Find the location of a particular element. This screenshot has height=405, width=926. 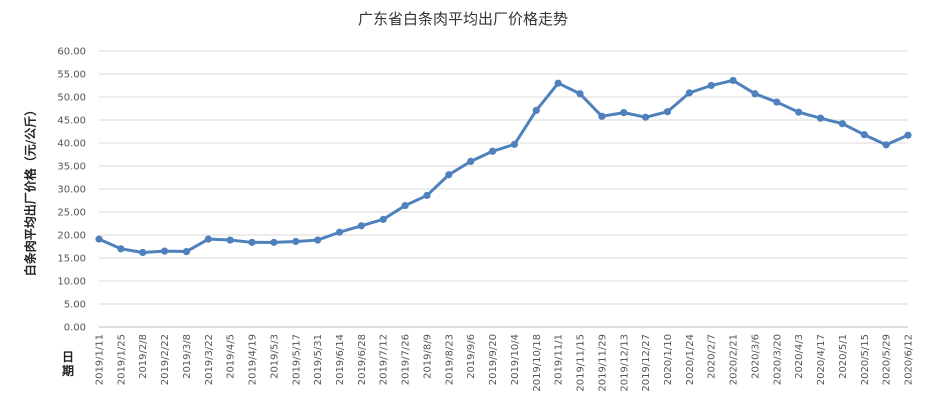

y-tick-label: 45.00 is located at coordinates (71, 121).